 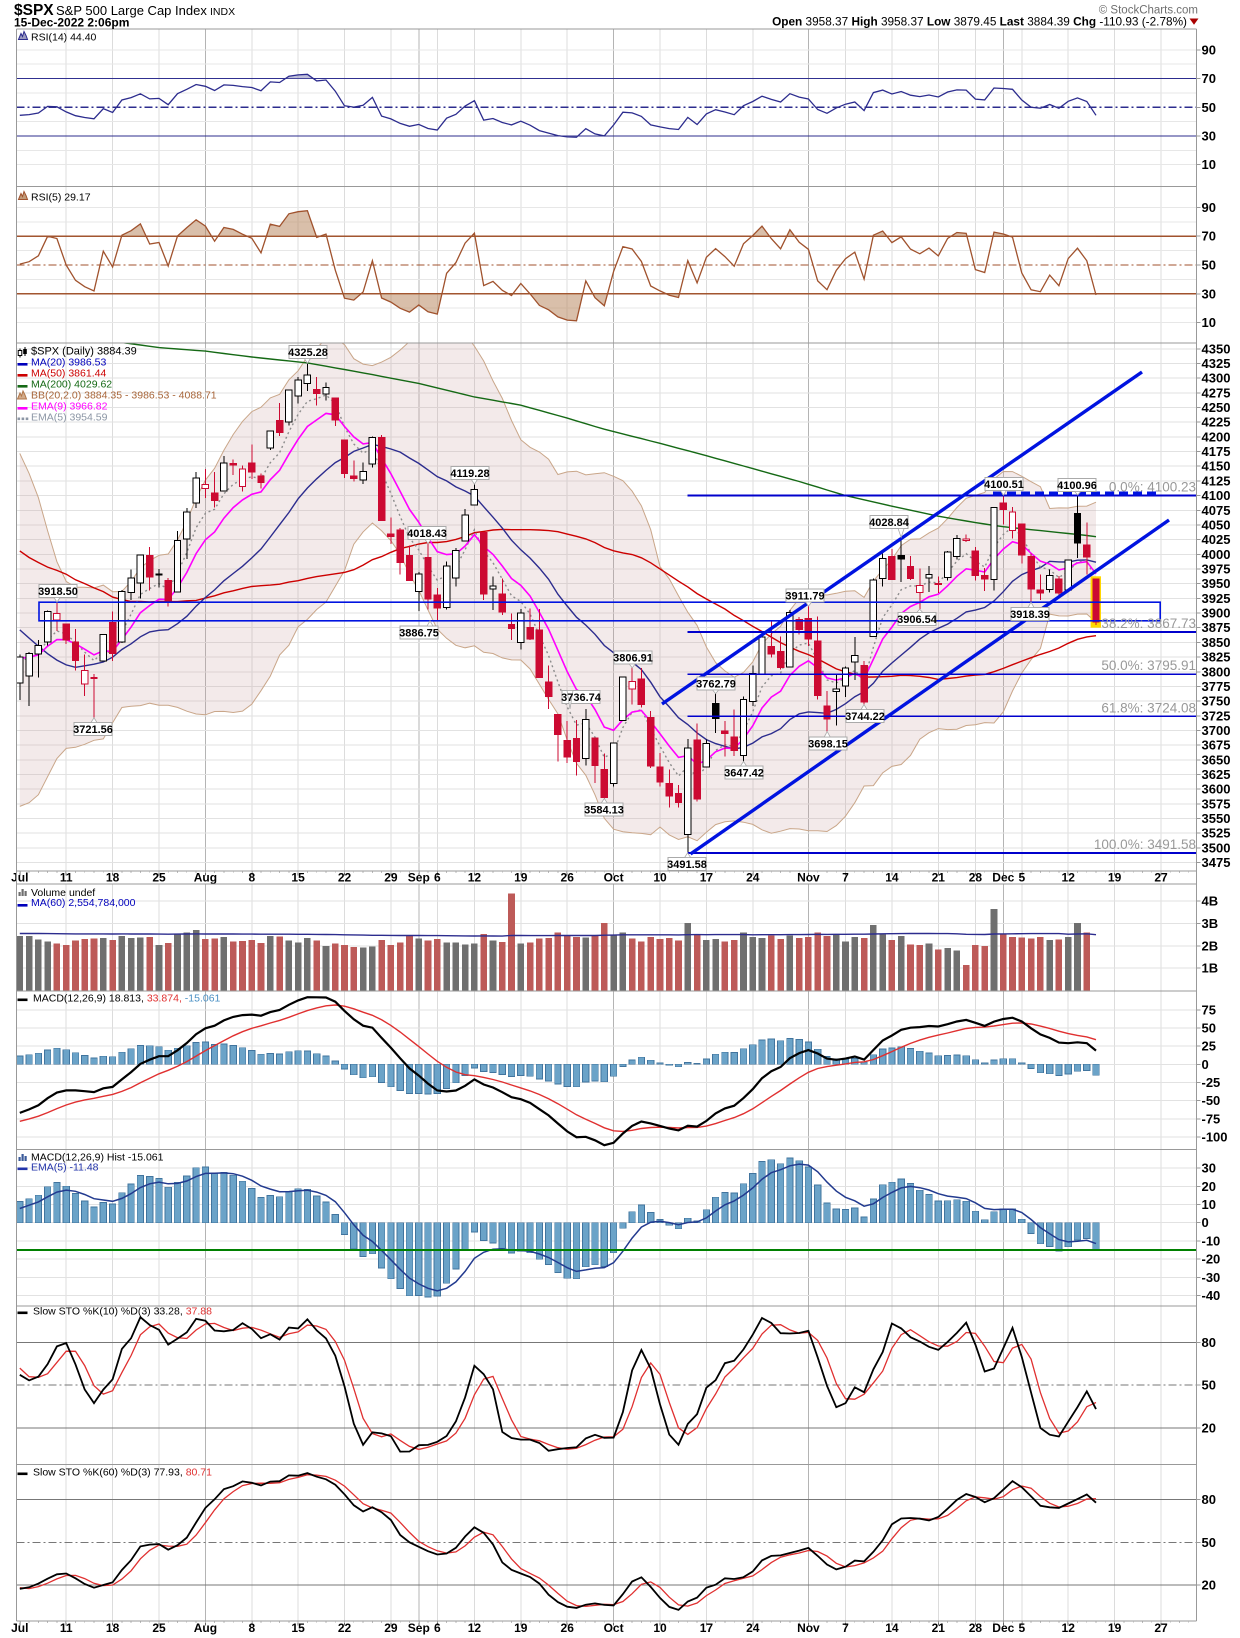 I want to click on svg-text: 3B, so click(x=1210, y=923).